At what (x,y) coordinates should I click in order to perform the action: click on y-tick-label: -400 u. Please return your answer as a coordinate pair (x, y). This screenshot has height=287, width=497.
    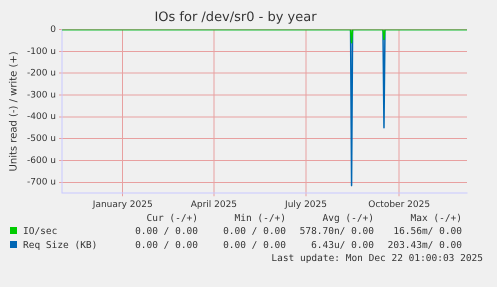
    Looking at the image, I should click on (41, 117).